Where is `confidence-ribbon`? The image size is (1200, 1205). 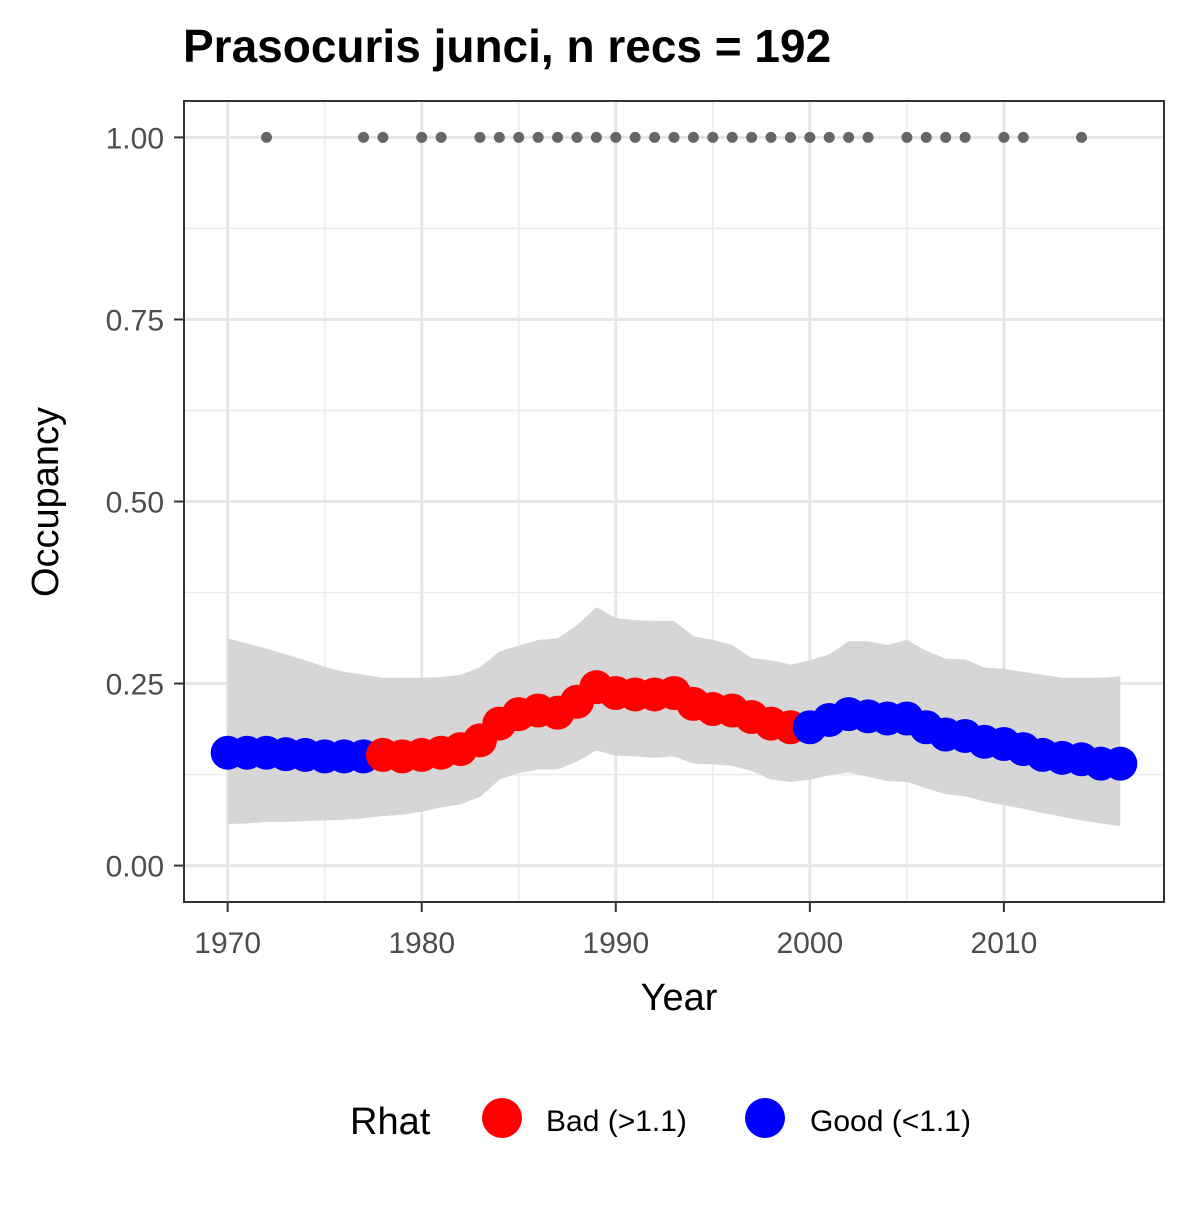 confidence-ribbon is located at coordinates (674, 717).